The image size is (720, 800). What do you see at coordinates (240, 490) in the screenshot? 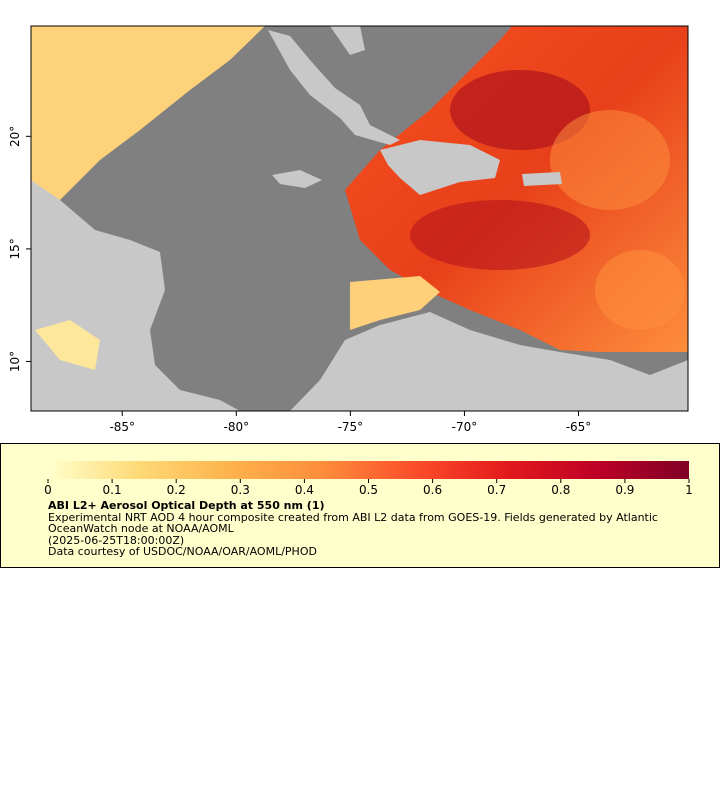
I see `colorbar-tick-label: 0.3` at bounding box center [240, 490].